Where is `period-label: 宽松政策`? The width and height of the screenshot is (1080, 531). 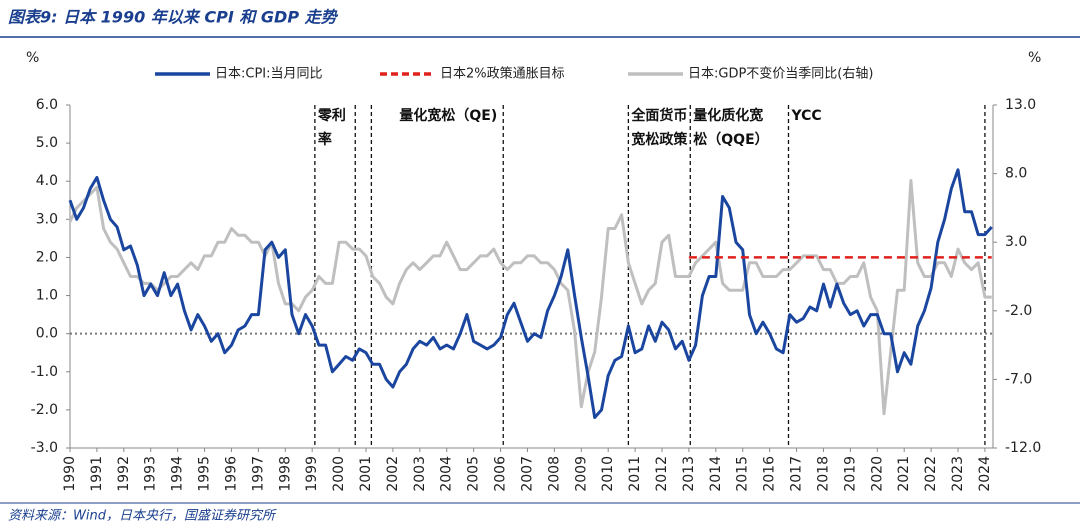 period-label: 宽松政策 is located at coordinates (659, 139).